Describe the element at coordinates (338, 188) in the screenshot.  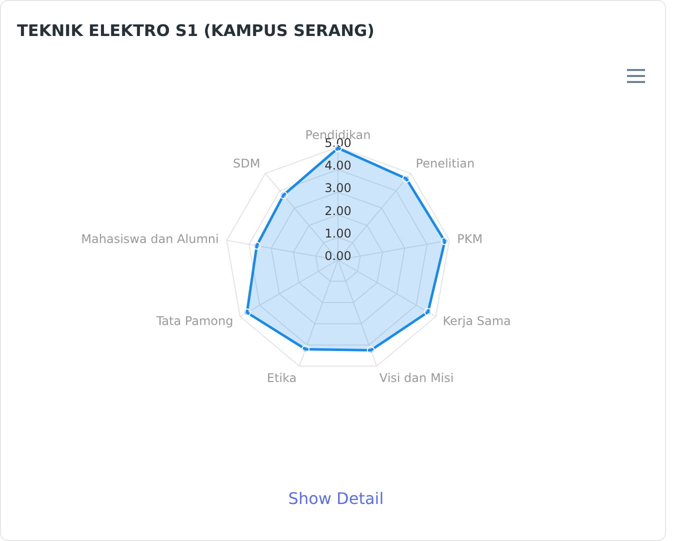
I see `y-tick-label: 3.00` at that location.